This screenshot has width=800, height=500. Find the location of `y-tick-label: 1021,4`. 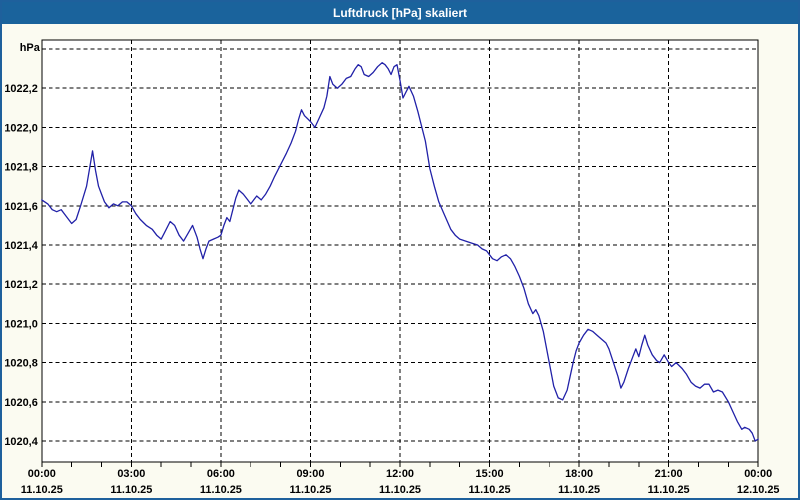

y-tick-label: 1021,4 is located at coordinates (21, 246).